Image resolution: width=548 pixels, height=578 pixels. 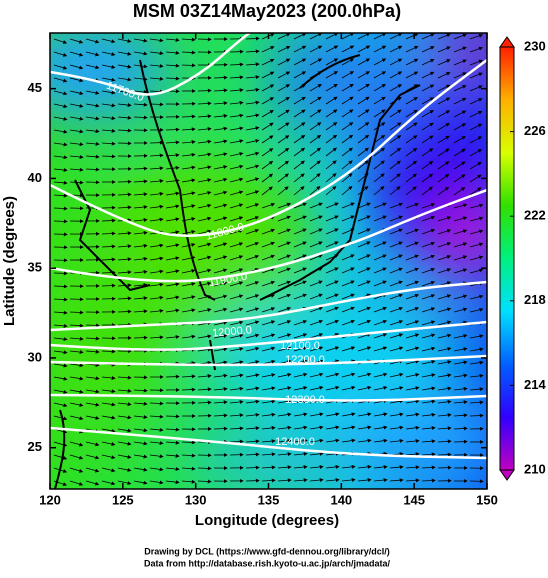 What do you see at coordinates (35, 87) in the screenshot?
I see `y-tick-label: 45` at bounding box center [35, 87].